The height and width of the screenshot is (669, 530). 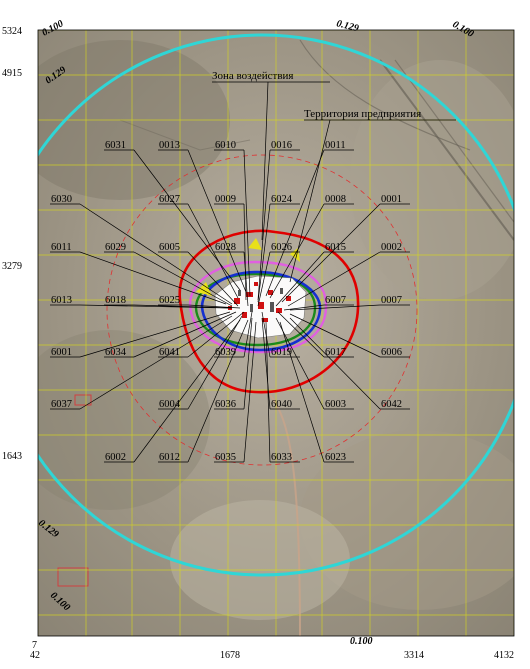 I want to click on source-label-6015: 6015, so click(x=335, y=247).